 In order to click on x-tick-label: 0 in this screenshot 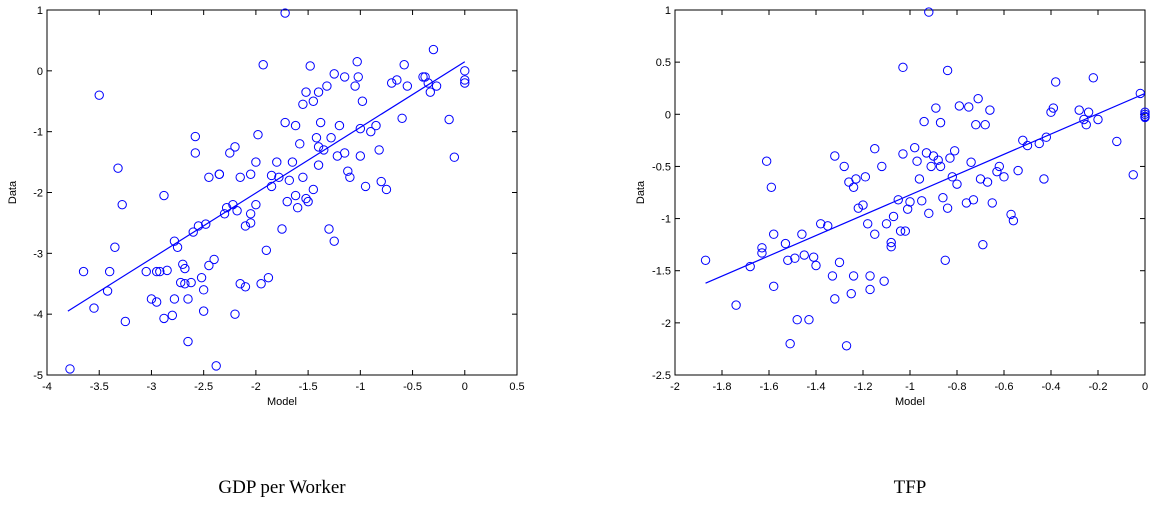, I will do `click(465, 387)`.